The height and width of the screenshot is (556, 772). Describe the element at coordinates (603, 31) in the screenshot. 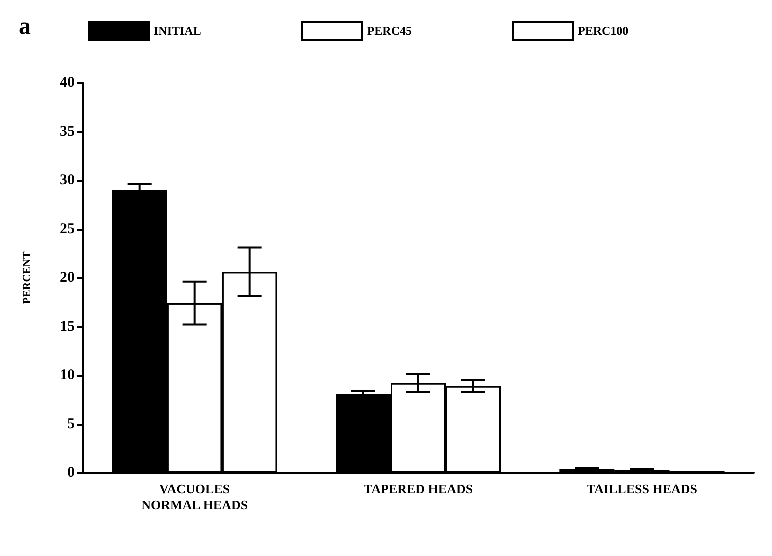

I see `legend-label: PERC100` at that location.